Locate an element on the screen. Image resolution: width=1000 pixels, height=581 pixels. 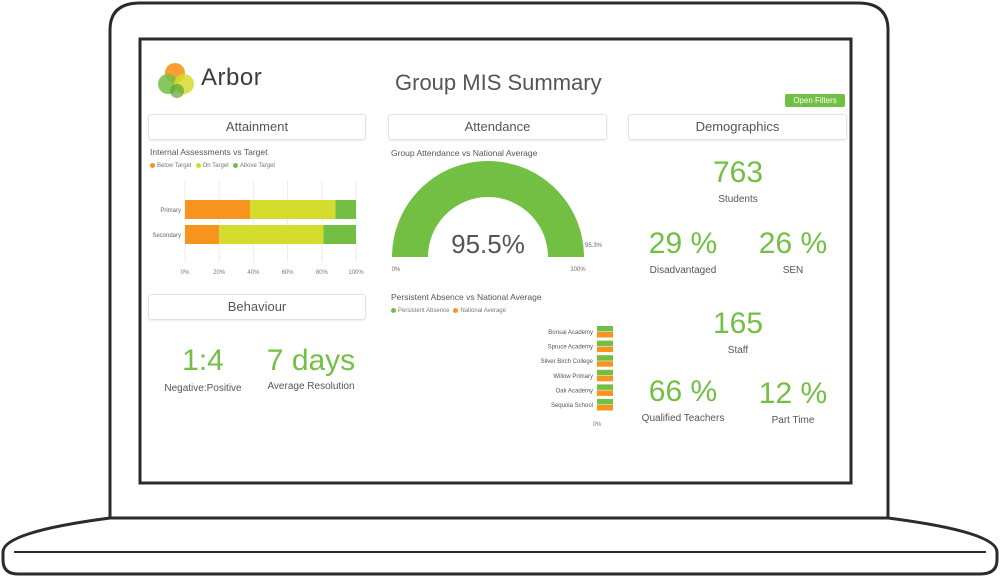
gauge-marker-label: 95.3% is located at coordinates (594, 246).